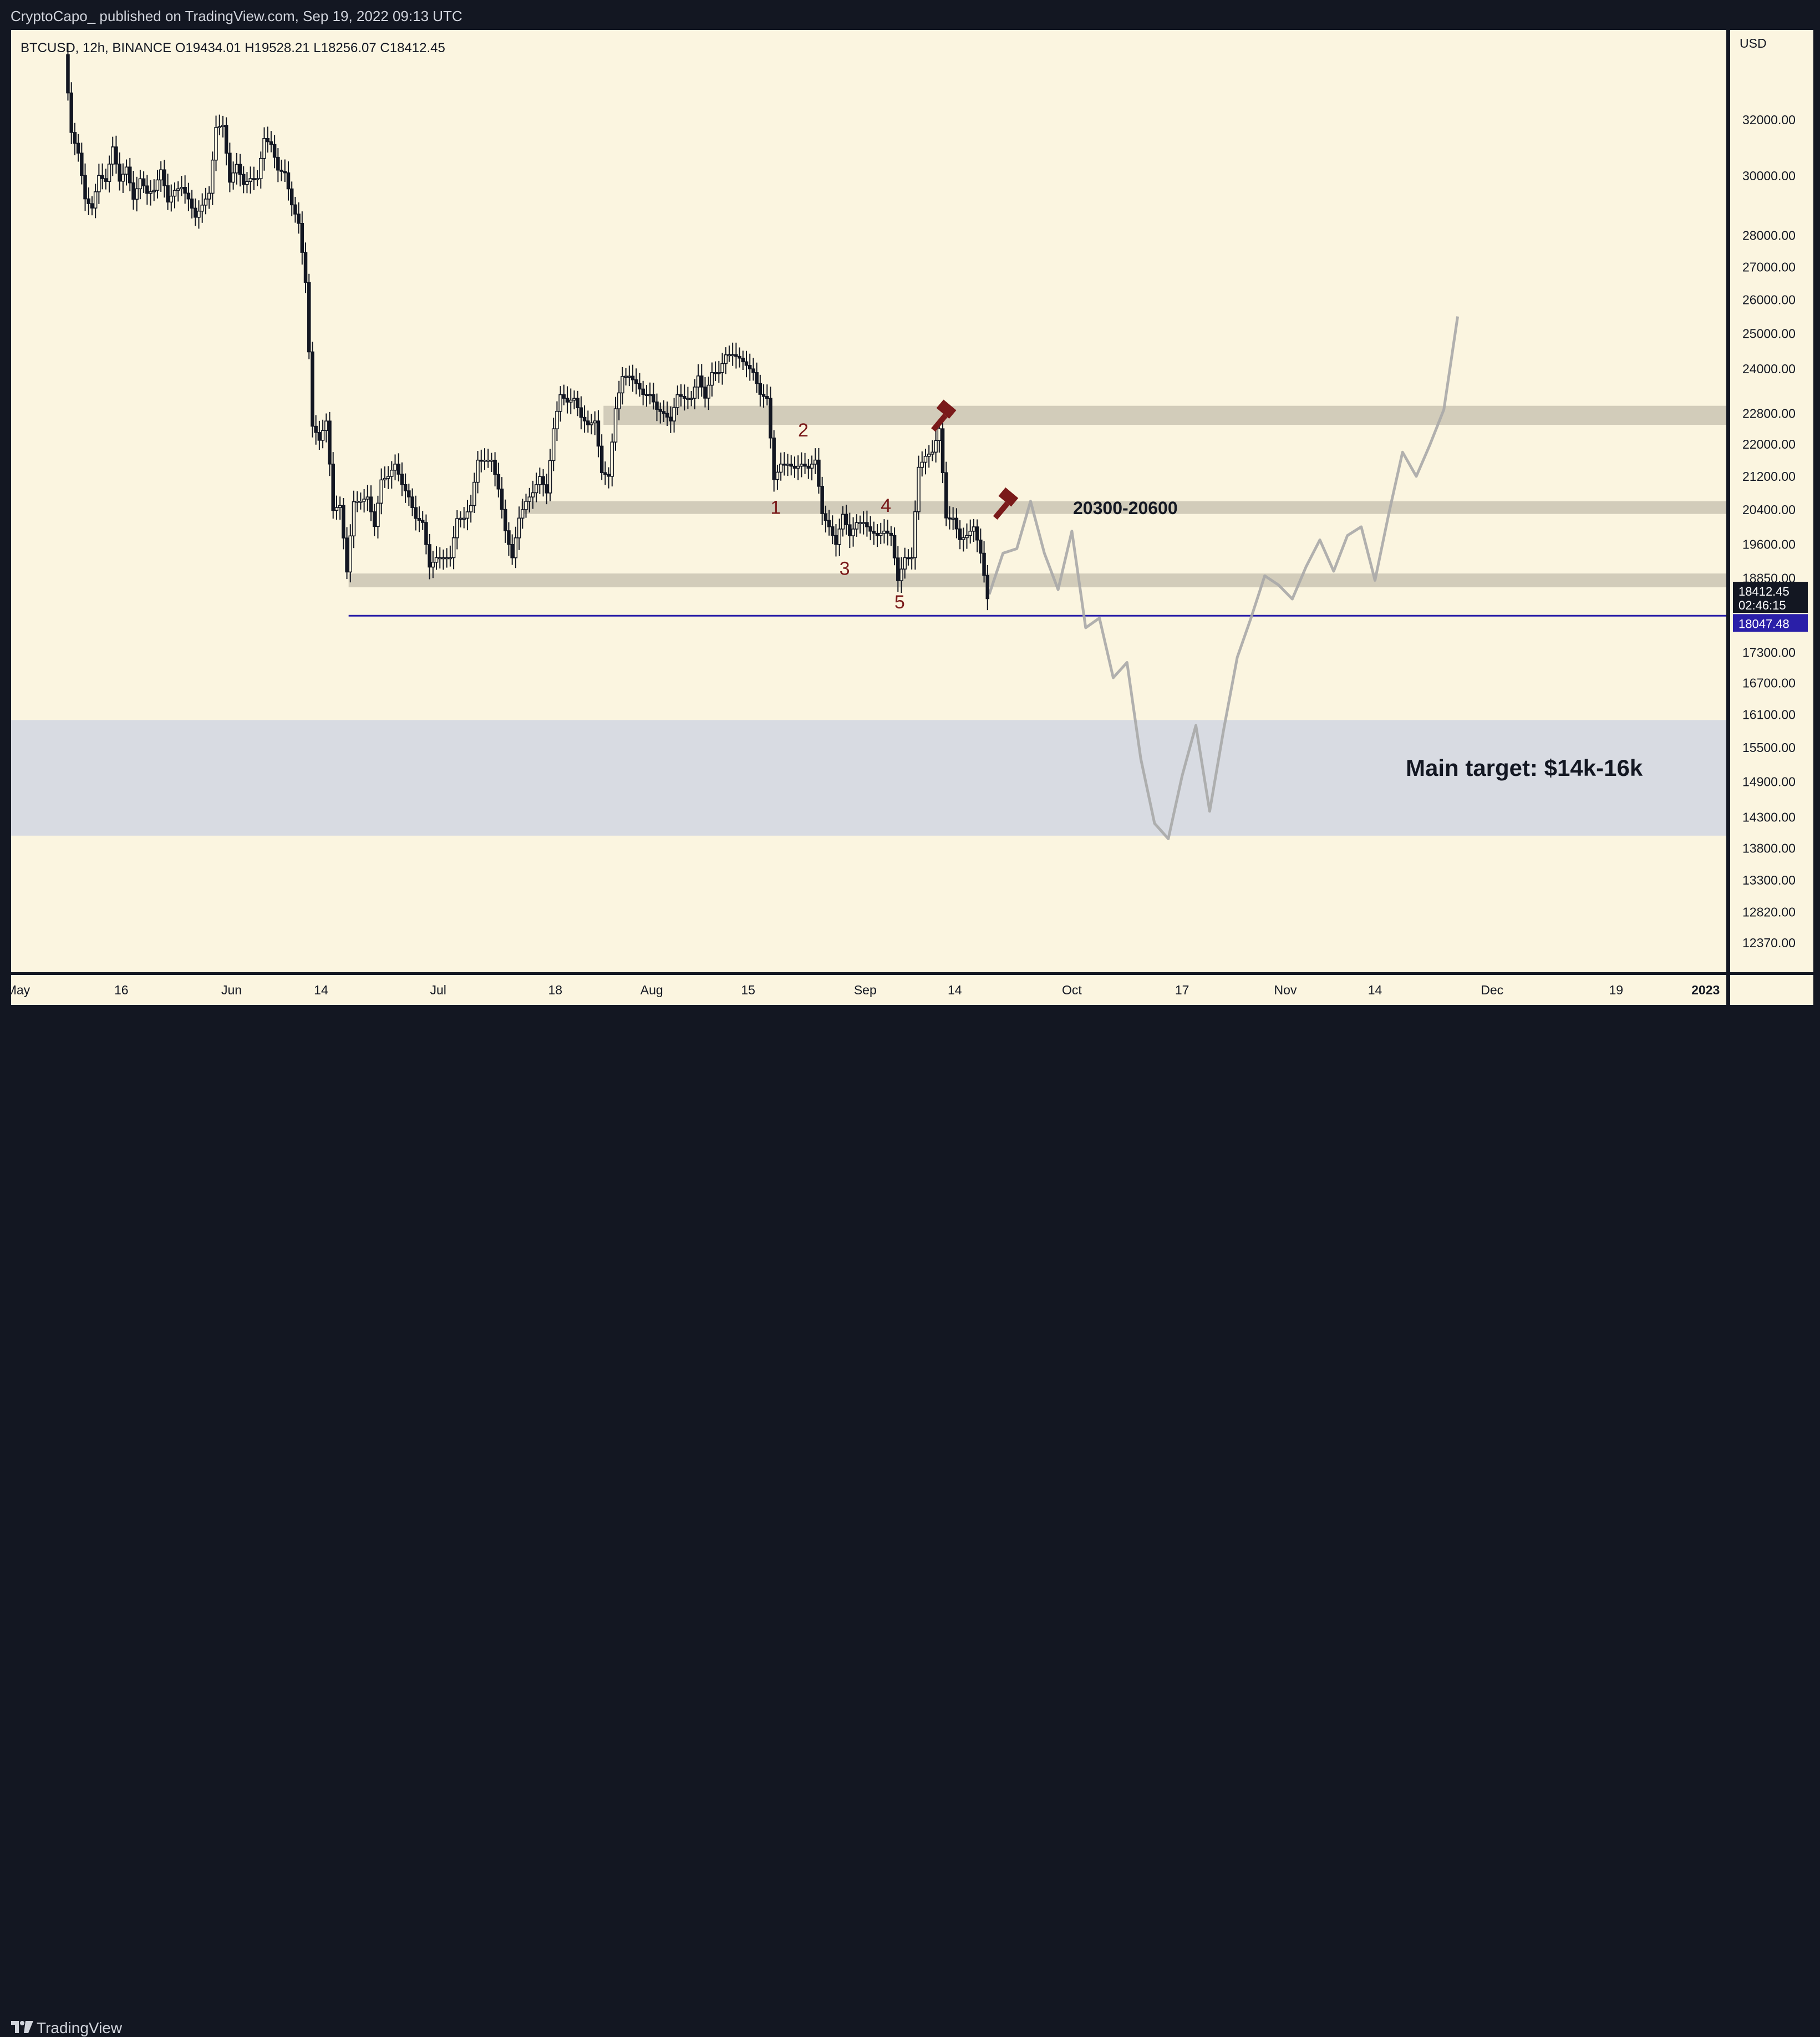 This screenshot has height=2037, width=1820. I want to click on wave-label-2: 2, so click(803, 431).